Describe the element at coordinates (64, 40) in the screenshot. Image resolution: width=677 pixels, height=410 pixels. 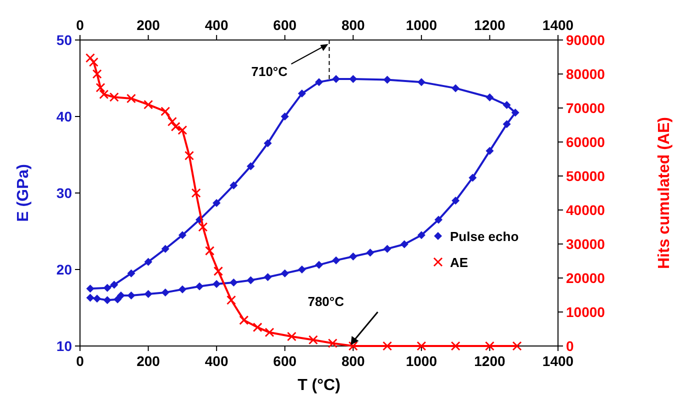
I see `y-tick-label: 50` at that location.